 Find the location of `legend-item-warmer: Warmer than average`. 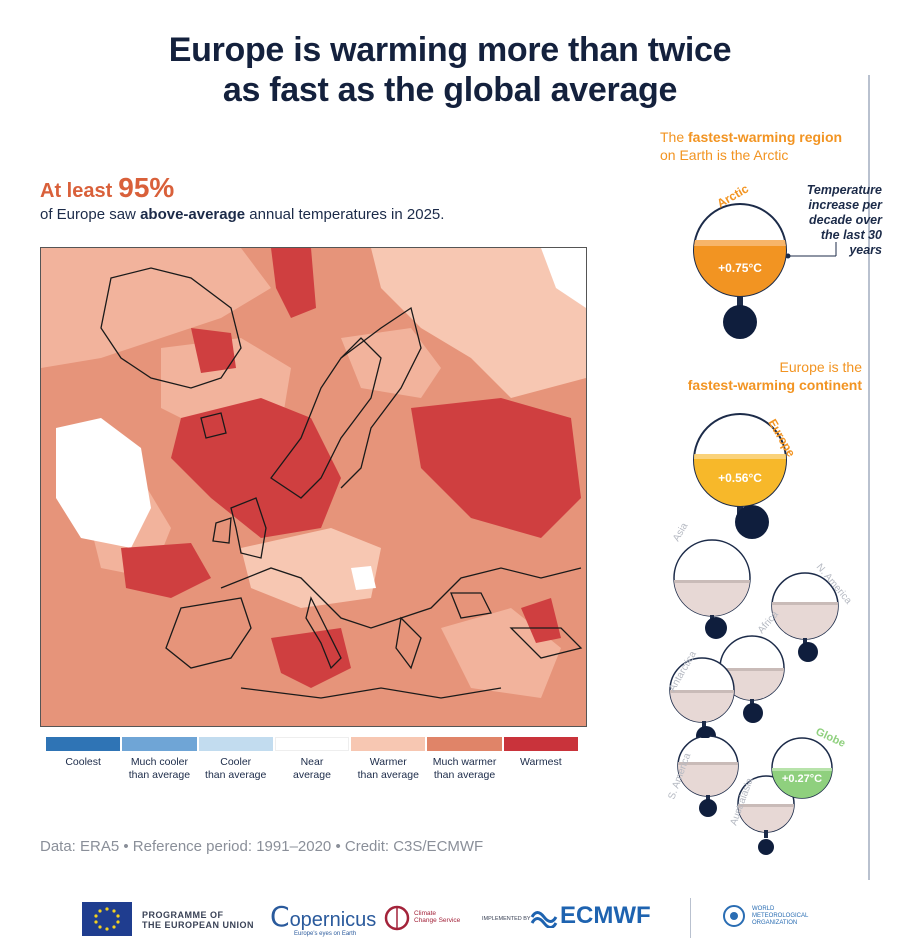

legend-item-warmer: Warmer than average is located at coordinates (388, 759).